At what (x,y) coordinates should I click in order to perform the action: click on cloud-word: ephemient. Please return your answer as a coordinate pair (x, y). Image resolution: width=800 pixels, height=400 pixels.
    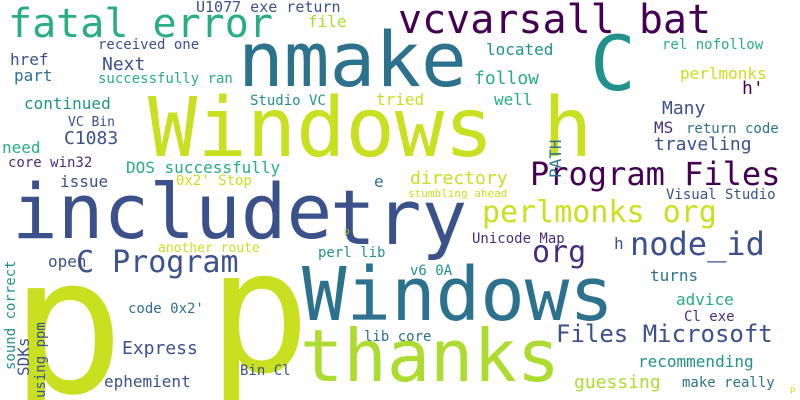
    Looking at the image, I should click on (147, 381).